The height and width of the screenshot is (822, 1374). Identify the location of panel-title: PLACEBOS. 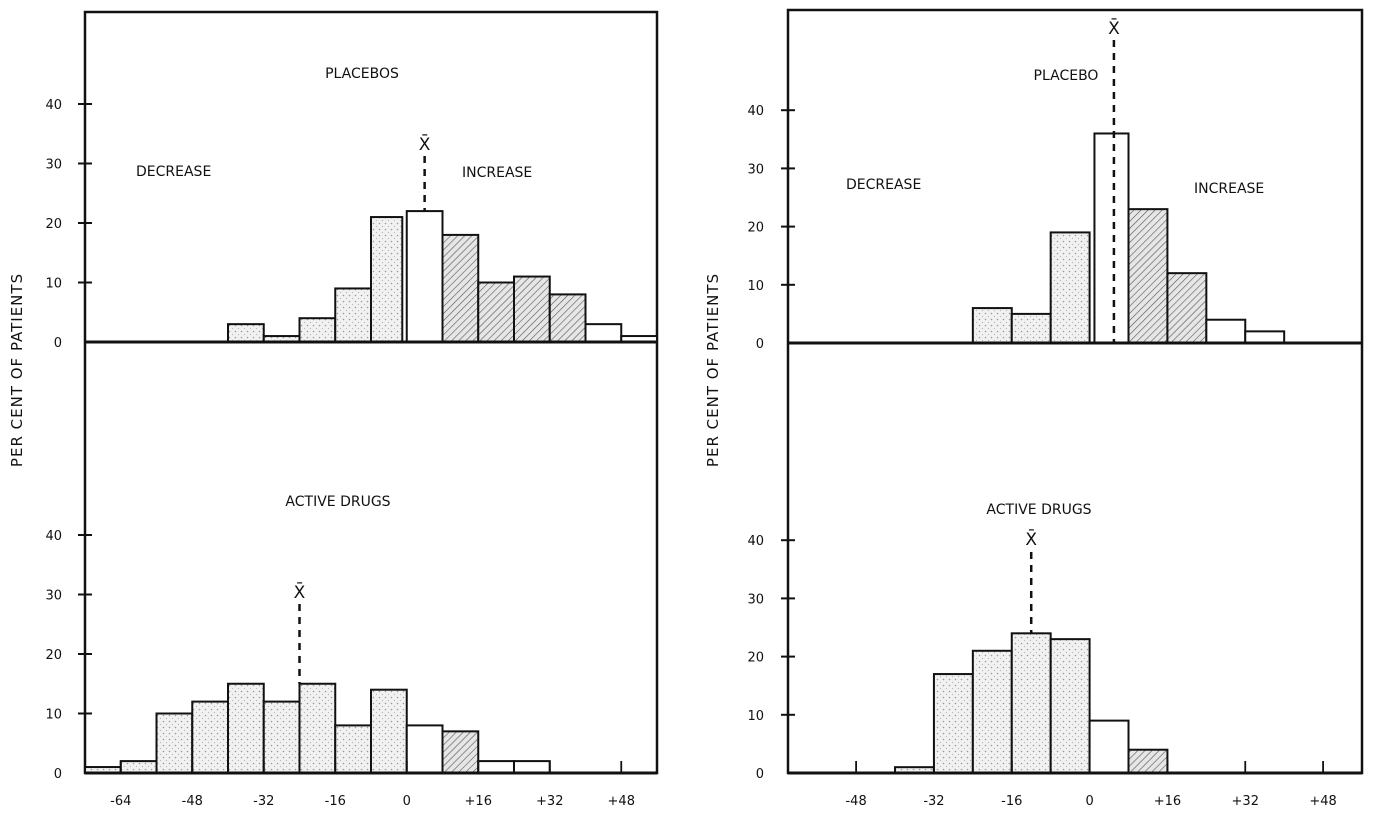
(362, 74).